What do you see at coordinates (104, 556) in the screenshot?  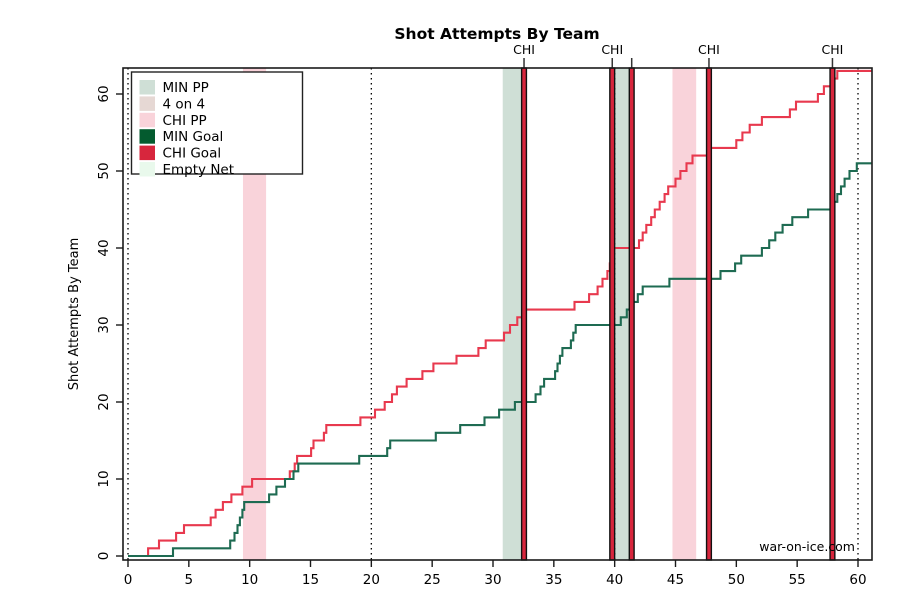 I see `y-tick-label: 0` at bounding box center [104, 556].